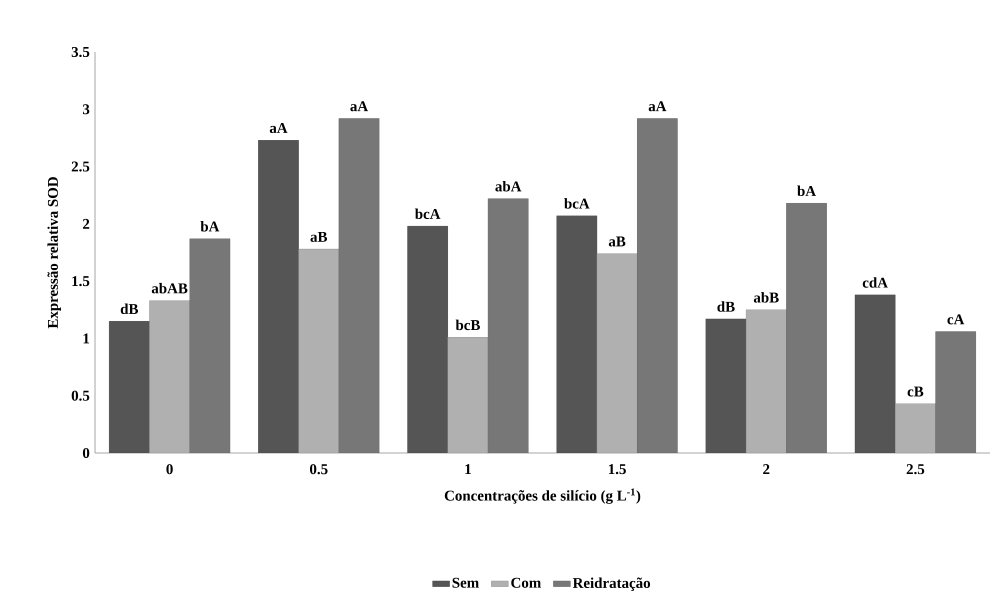  What do you see at coordinates (87, 338) in the screenshot?
I see `y-tick-label: 1` at bounding box center [87, 338].